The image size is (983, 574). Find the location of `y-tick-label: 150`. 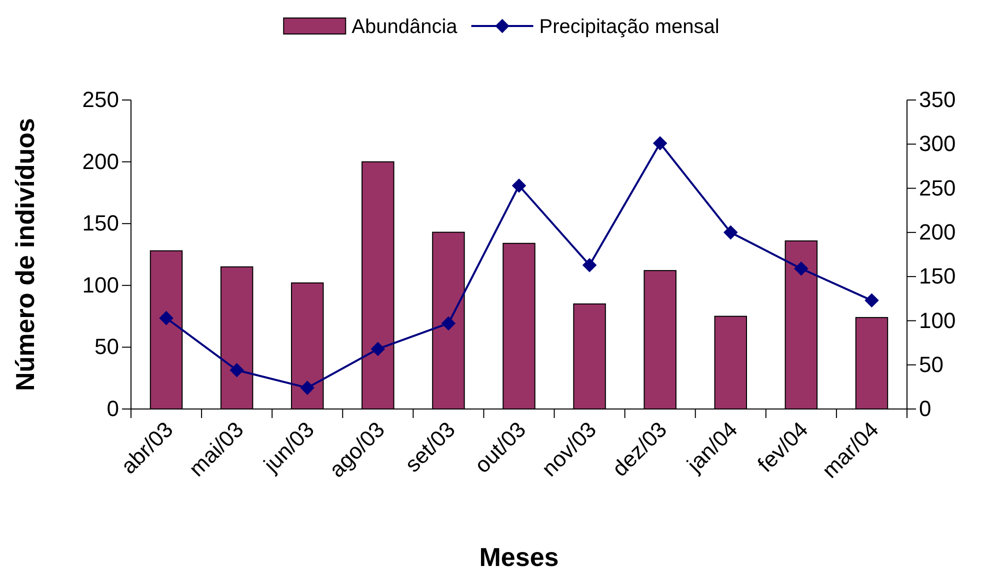

y-tick-label: 150 is located at coordinates (100, 223).